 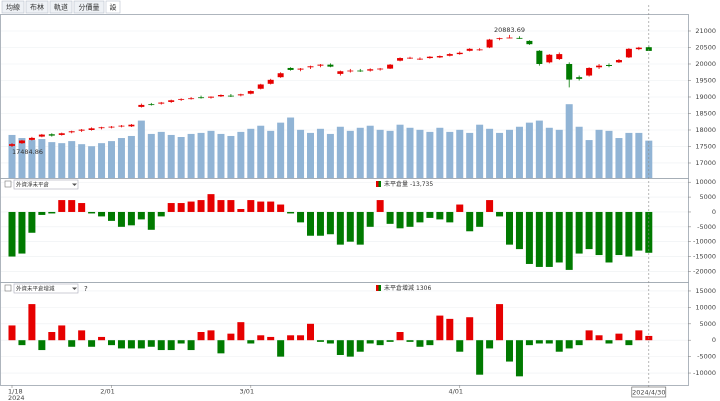 I want to click on help-icon: ?, so click(x=86, y=289).